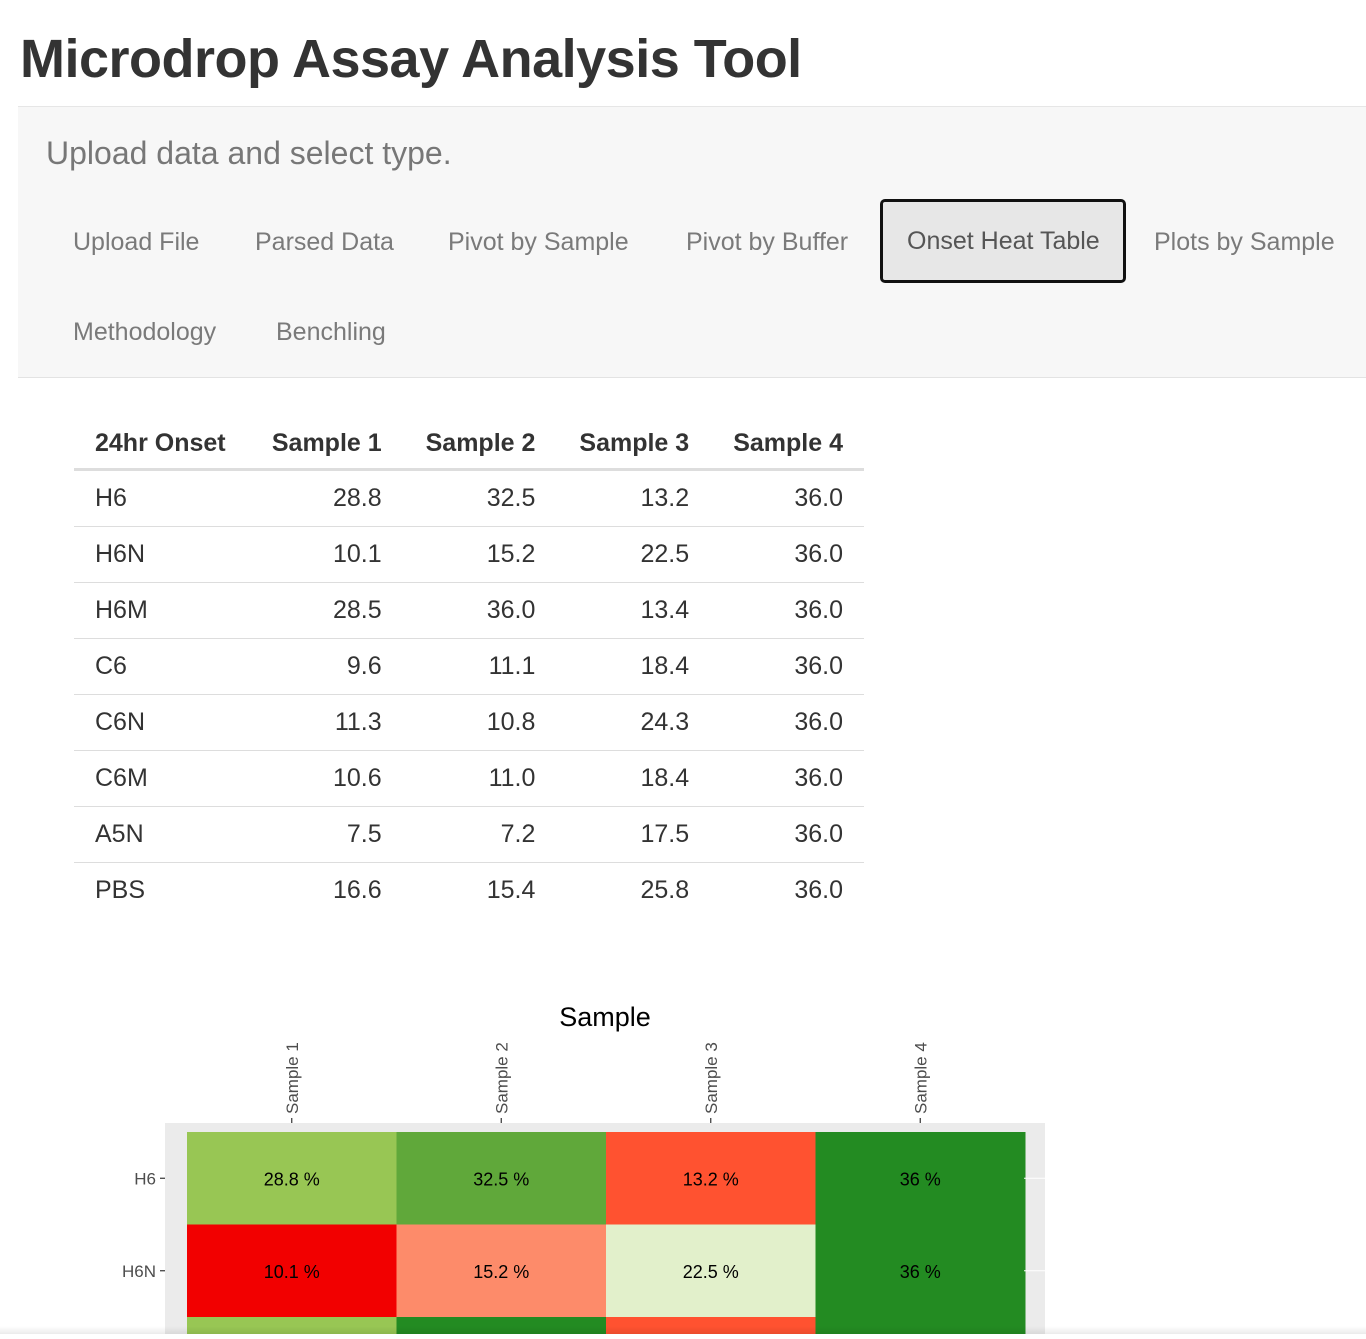 The height and width of the screenshot is (1339, 1366). I want to click on table-cell: H6N, so click(161, 554).